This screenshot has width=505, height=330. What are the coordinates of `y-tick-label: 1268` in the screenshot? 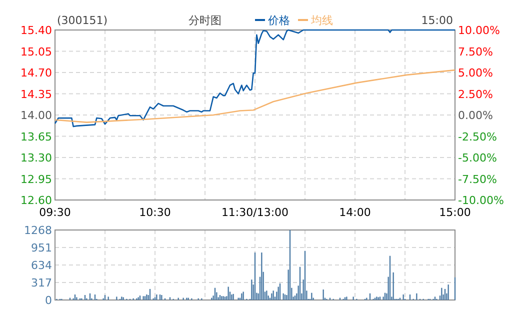 It's located at (38, 230).